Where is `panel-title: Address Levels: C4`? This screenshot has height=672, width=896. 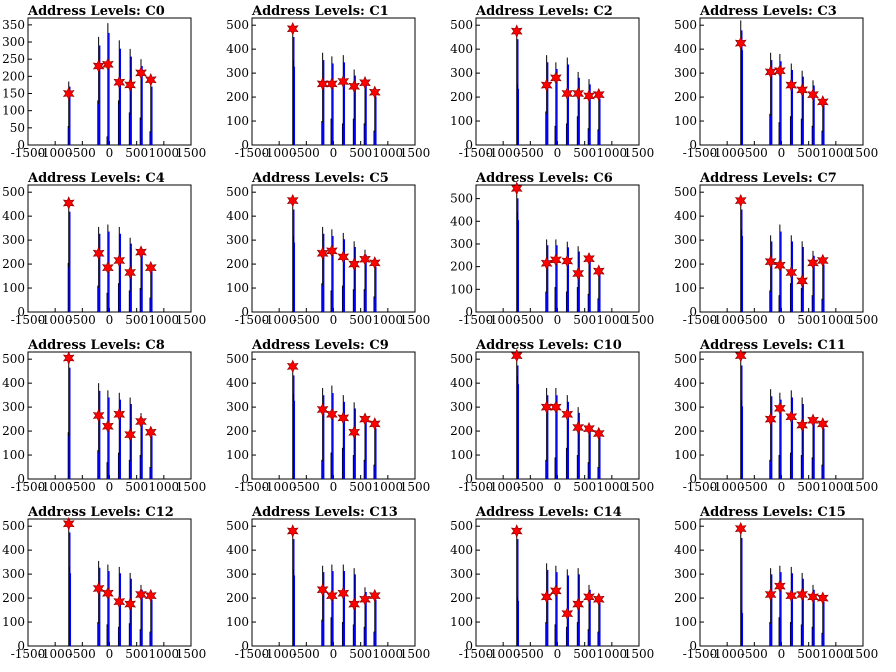
panel-title: Address Levels: C4 is located at coordinates (96, 178).